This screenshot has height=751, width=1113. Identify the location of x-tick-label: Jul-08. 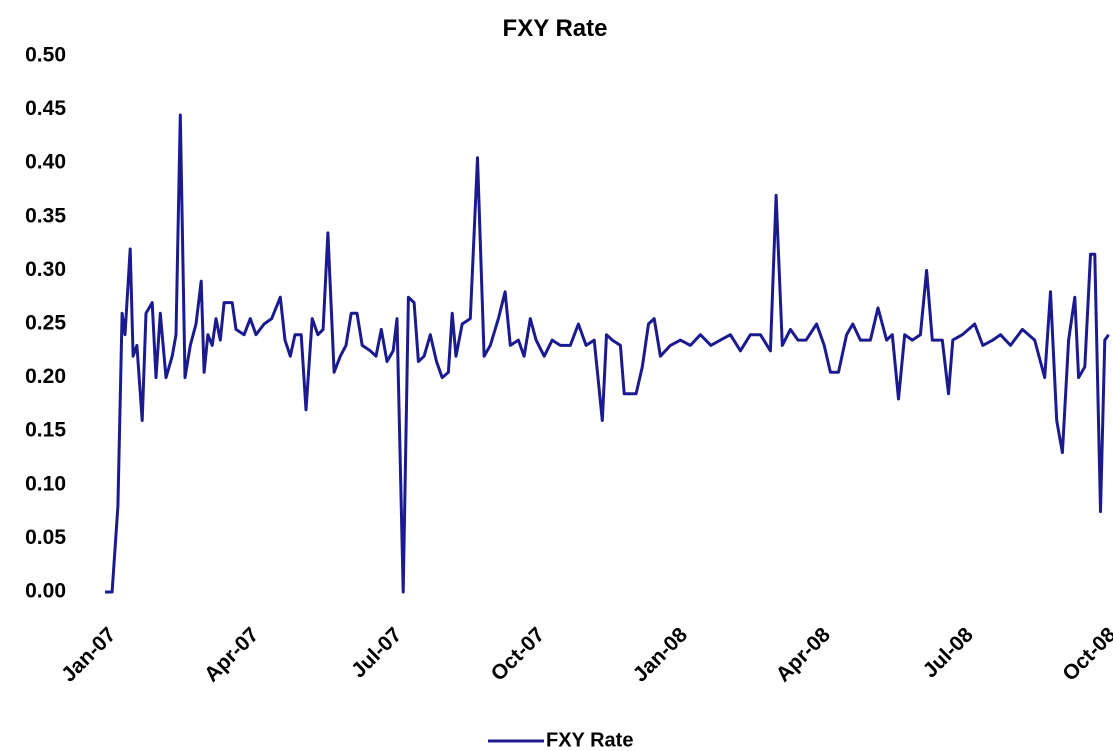
(948, 652).